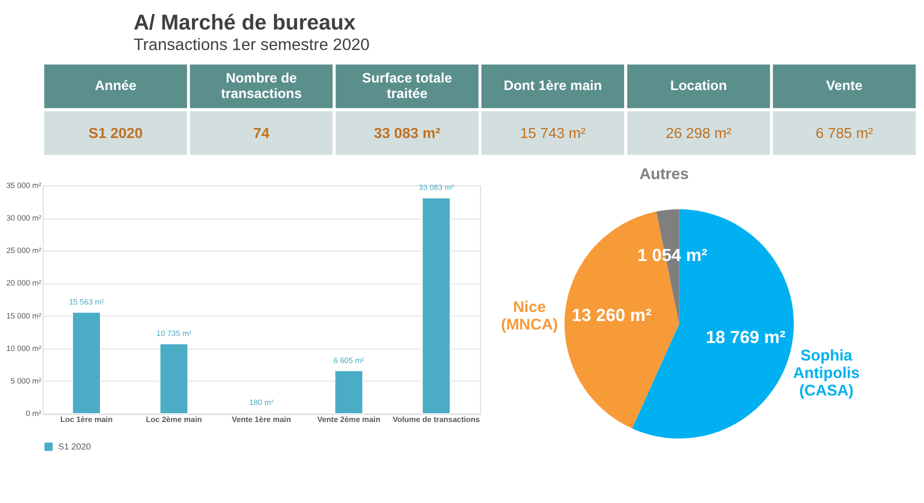 The width and height of the screenshot is (924, 503). What do you see at coordinates (529, 316) in the screenshot?
I see `slice-label: Nice (MNCA)` at bounding box center [529, 316].